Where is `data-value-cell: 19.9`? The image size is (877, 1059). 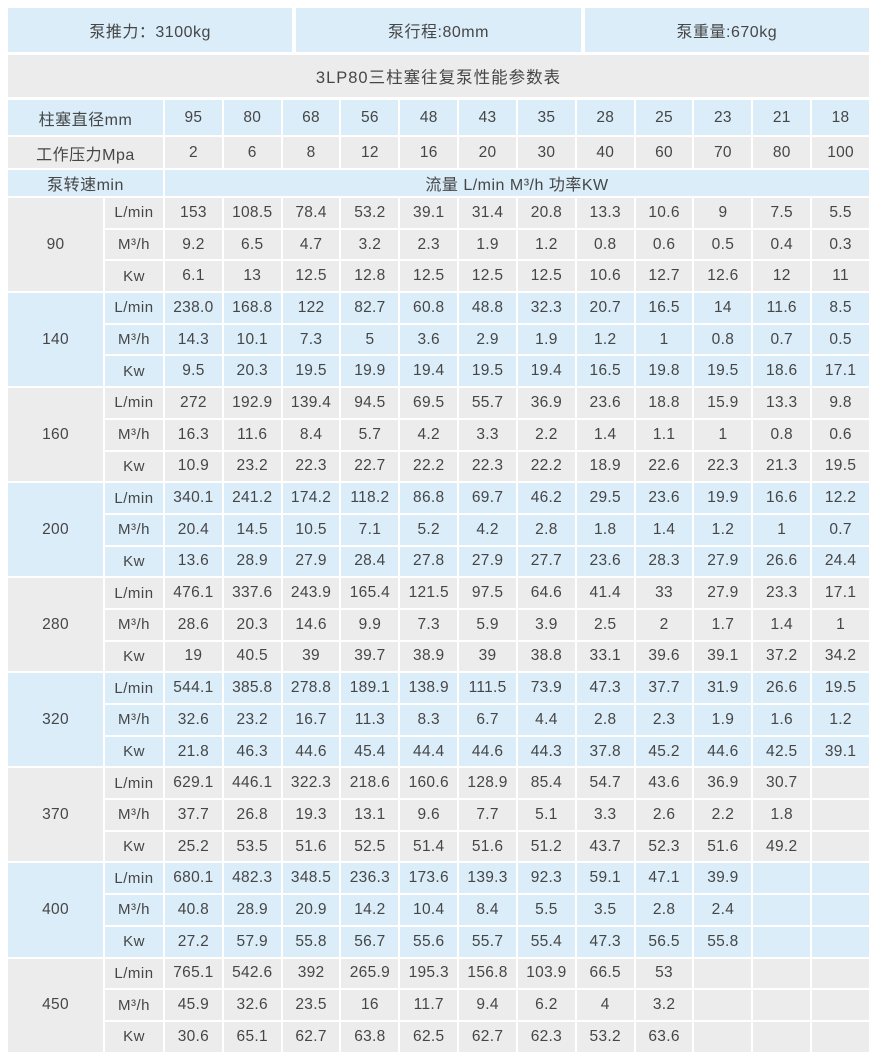 data-value-cell: 19.9 is located at coordinates (370, 371).